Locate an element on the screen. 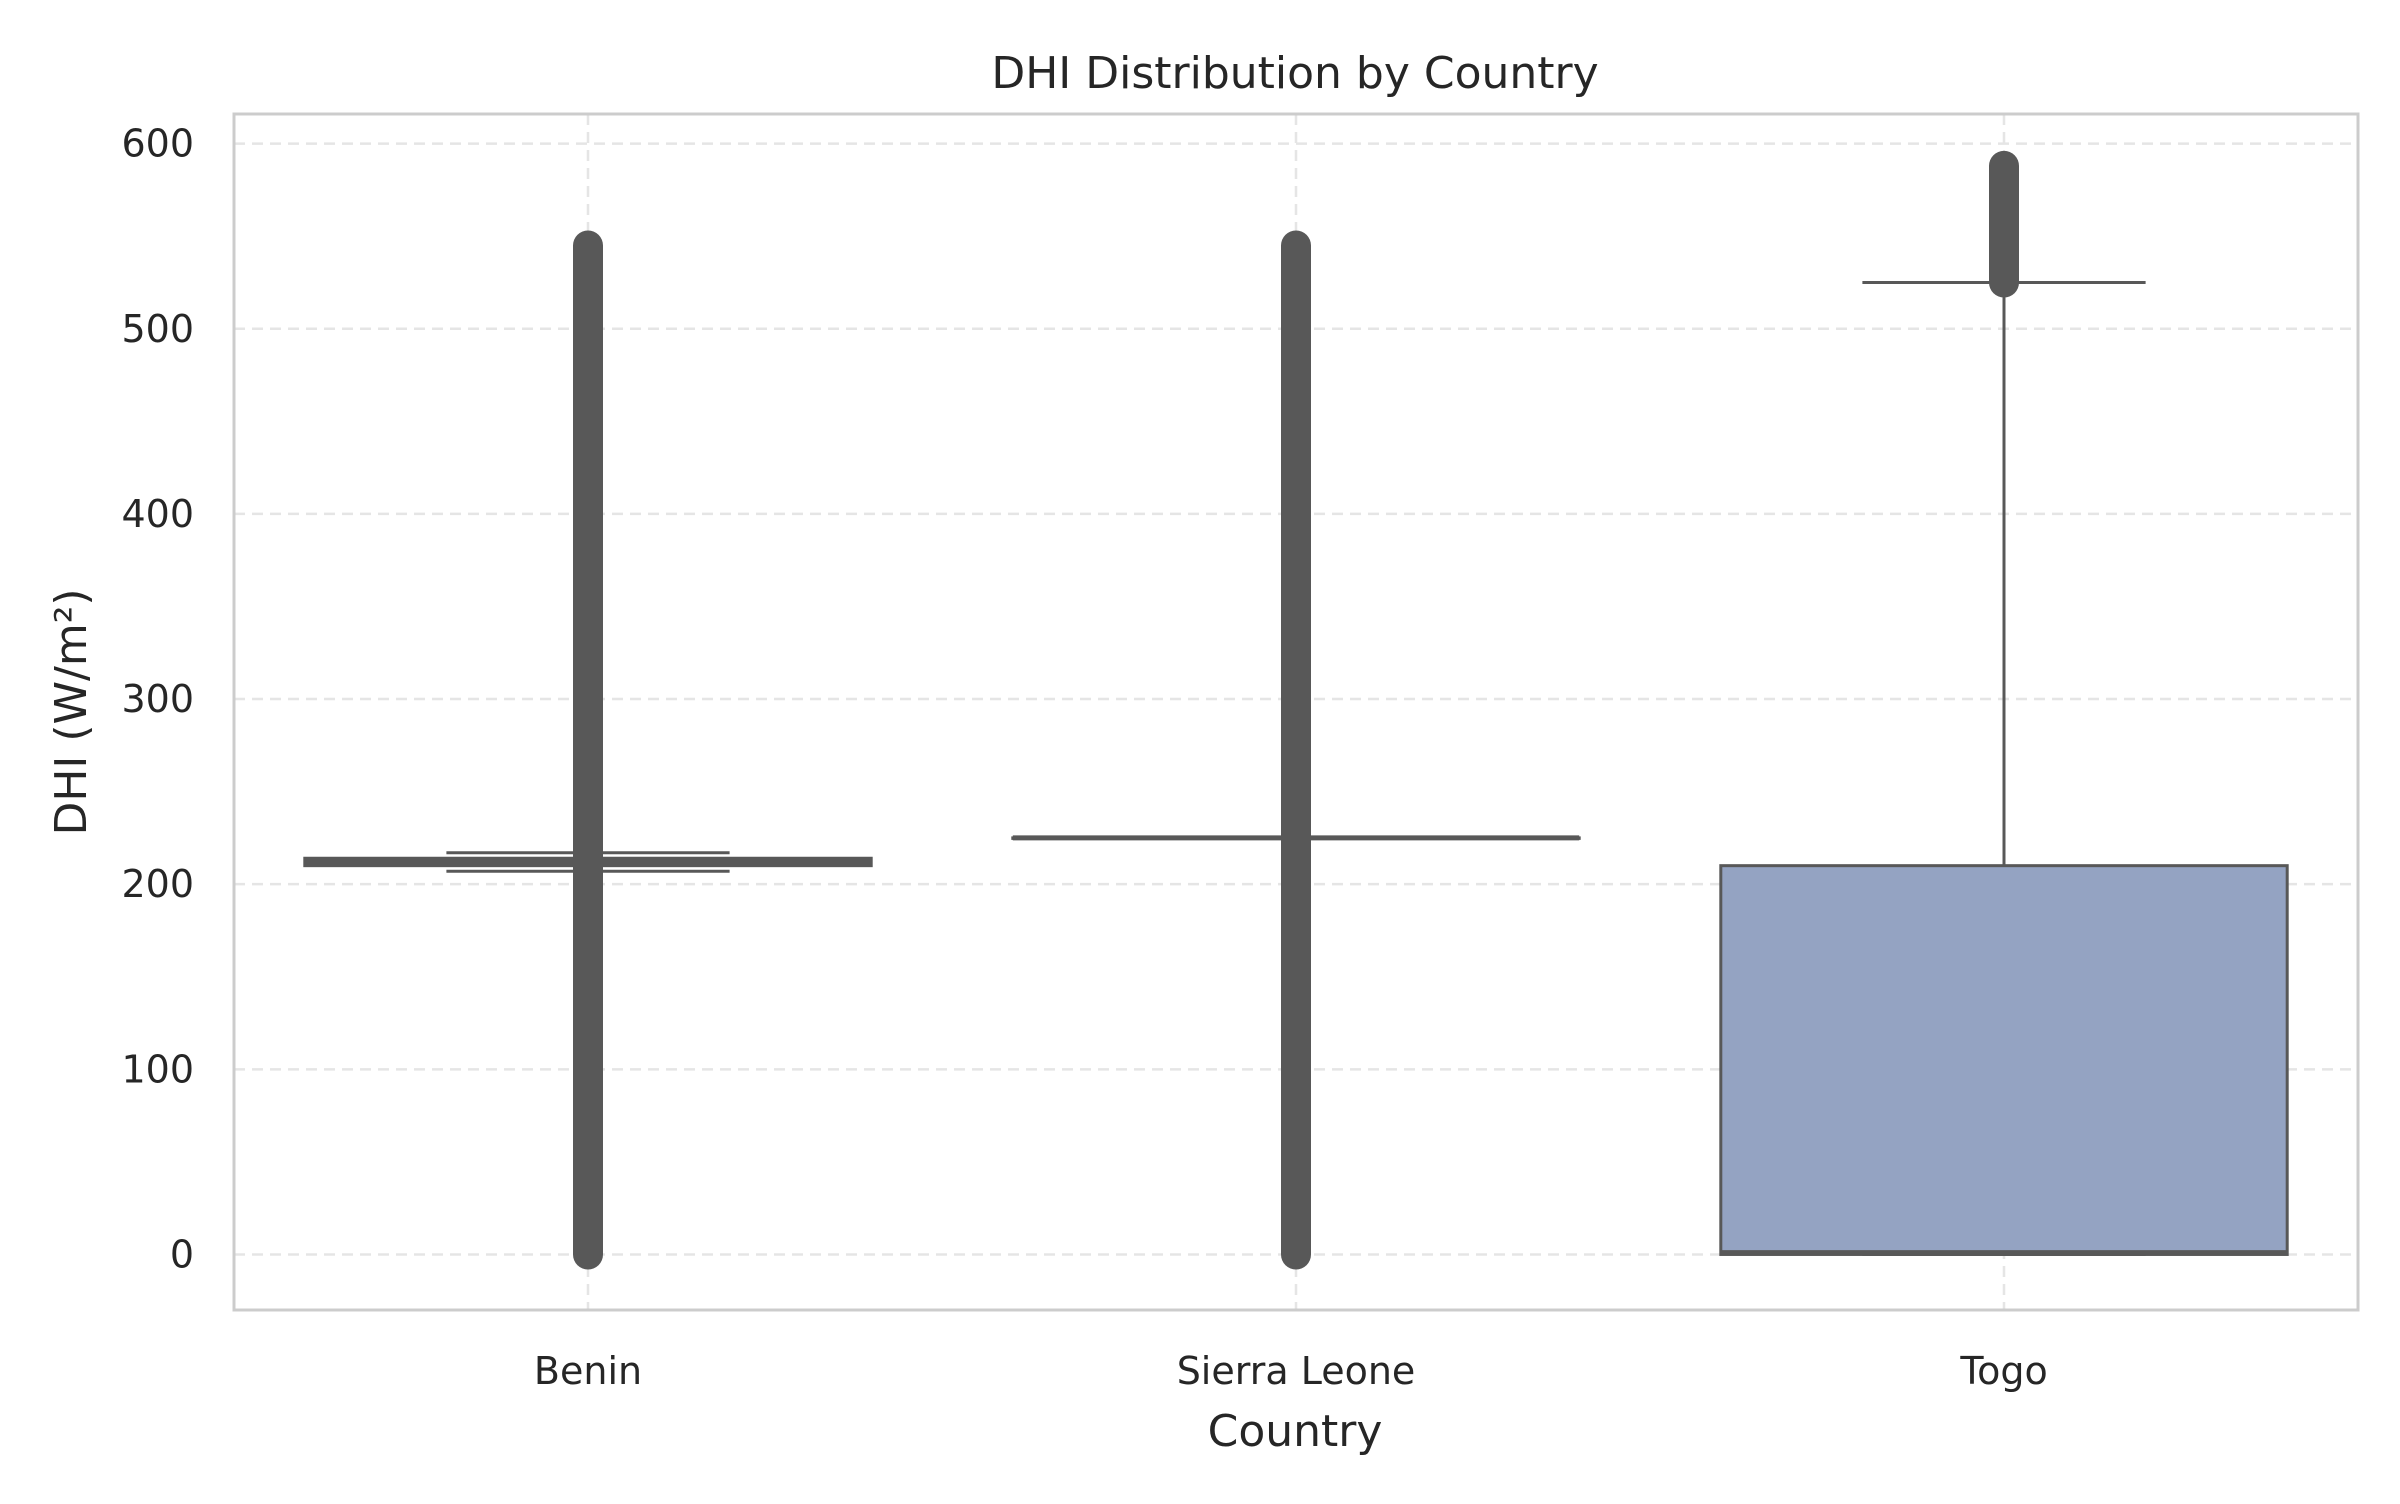 The height and width of the screenshot is (1504, 2400). iqr-box is located at coordinates (2004, 1060).